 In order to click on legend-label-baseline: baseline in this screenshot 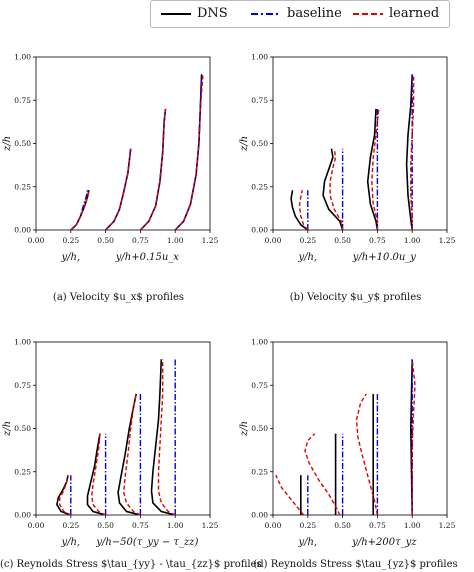, I will do `click(314, 13)`.